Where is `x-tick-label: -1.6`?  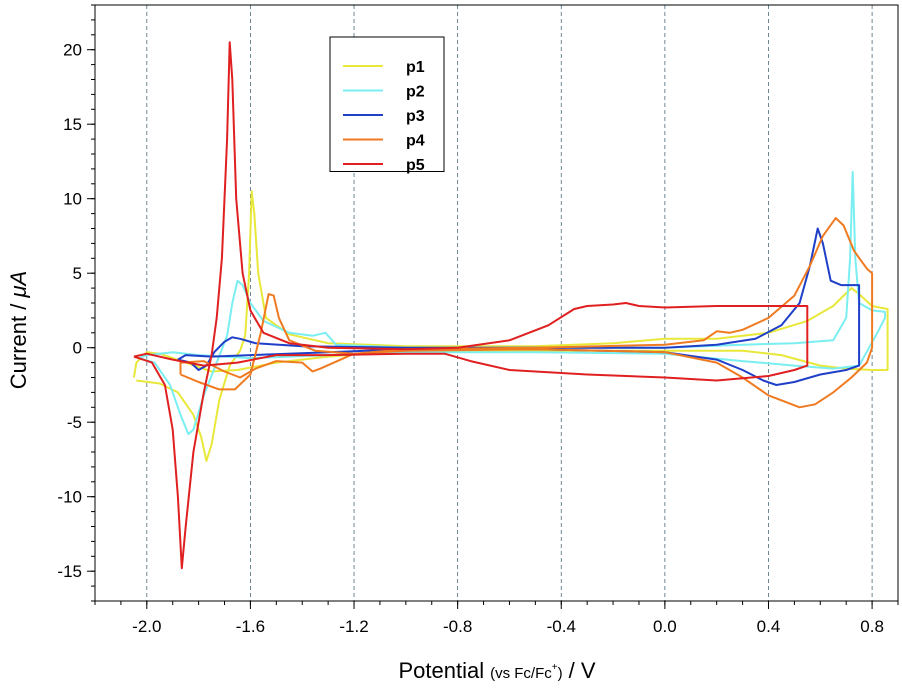 x-tick-label: -1.6 is located at coordinates (250, 626).